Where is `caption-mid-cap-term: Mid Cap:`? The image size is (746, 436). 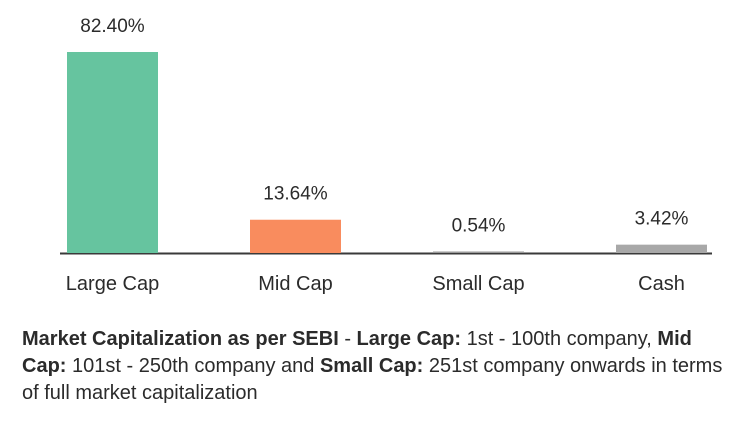
caption-mid-cap-term: Mid Cap: is located at coordinates (357, 352).